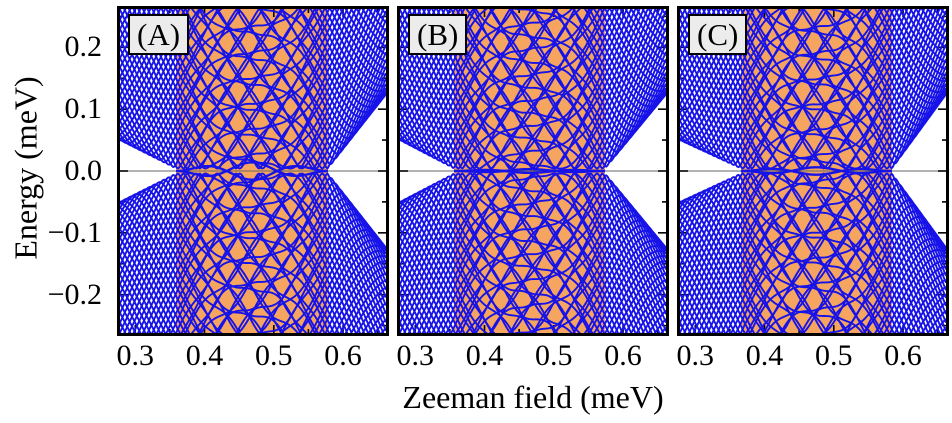  What do you see at coordinates (83, 170) in the screenshot?
I see `y-tick-label: 0.0` at bounding box center [83, 170].